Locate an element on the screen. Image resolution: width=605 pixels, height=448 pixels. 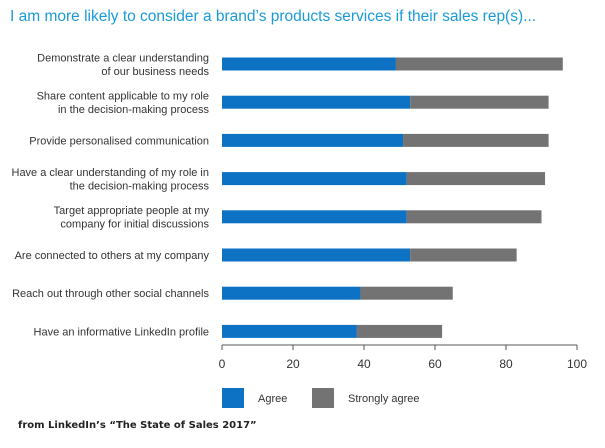
x-tick-label-4: 80 is located at coordinates (506, 364).